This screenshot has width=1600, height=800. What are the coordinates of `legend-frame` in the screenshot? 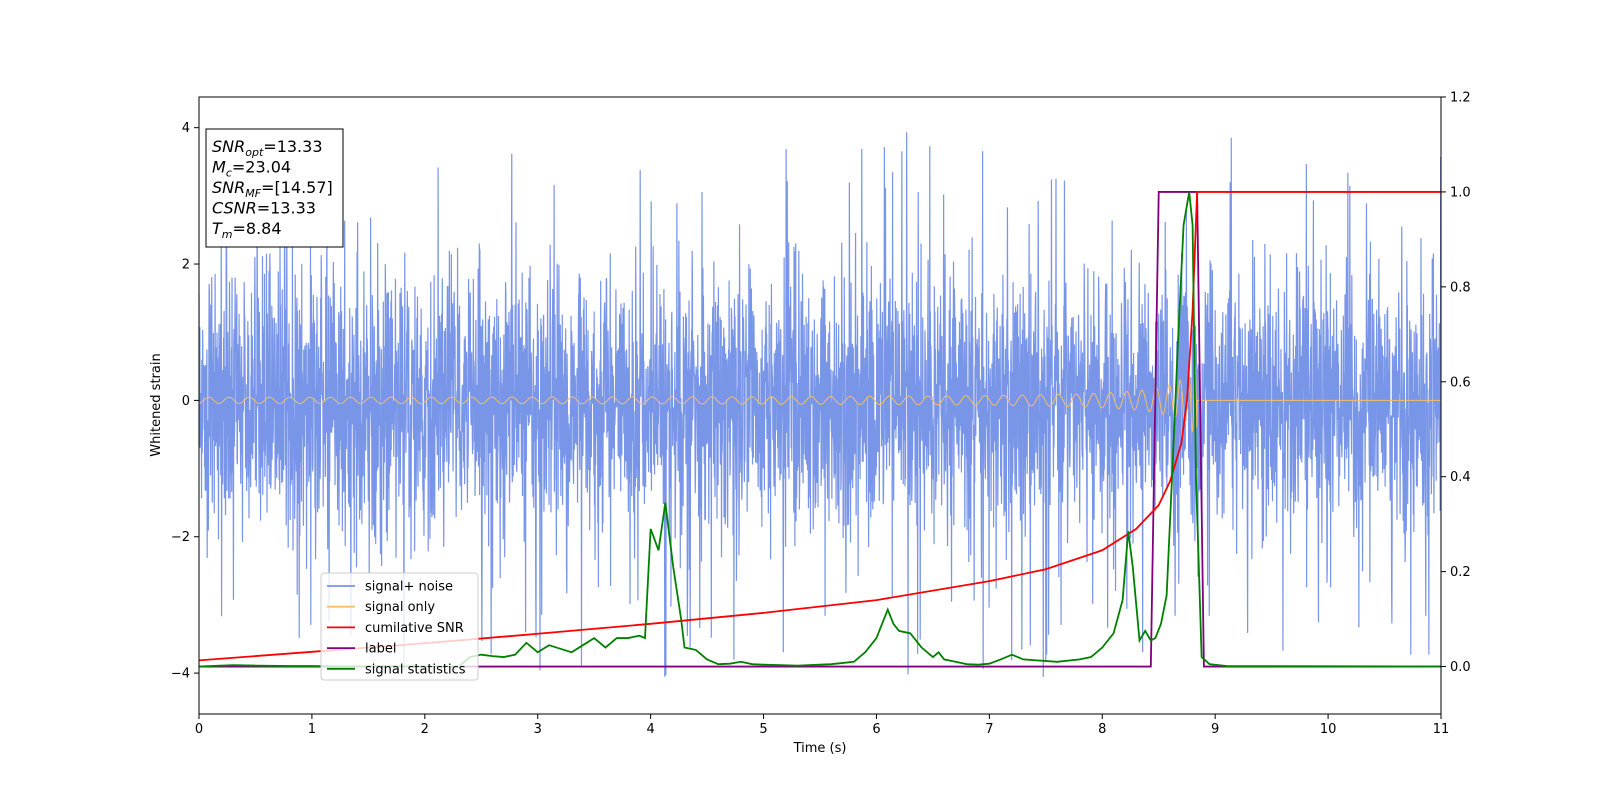 It's located at (399, 626).